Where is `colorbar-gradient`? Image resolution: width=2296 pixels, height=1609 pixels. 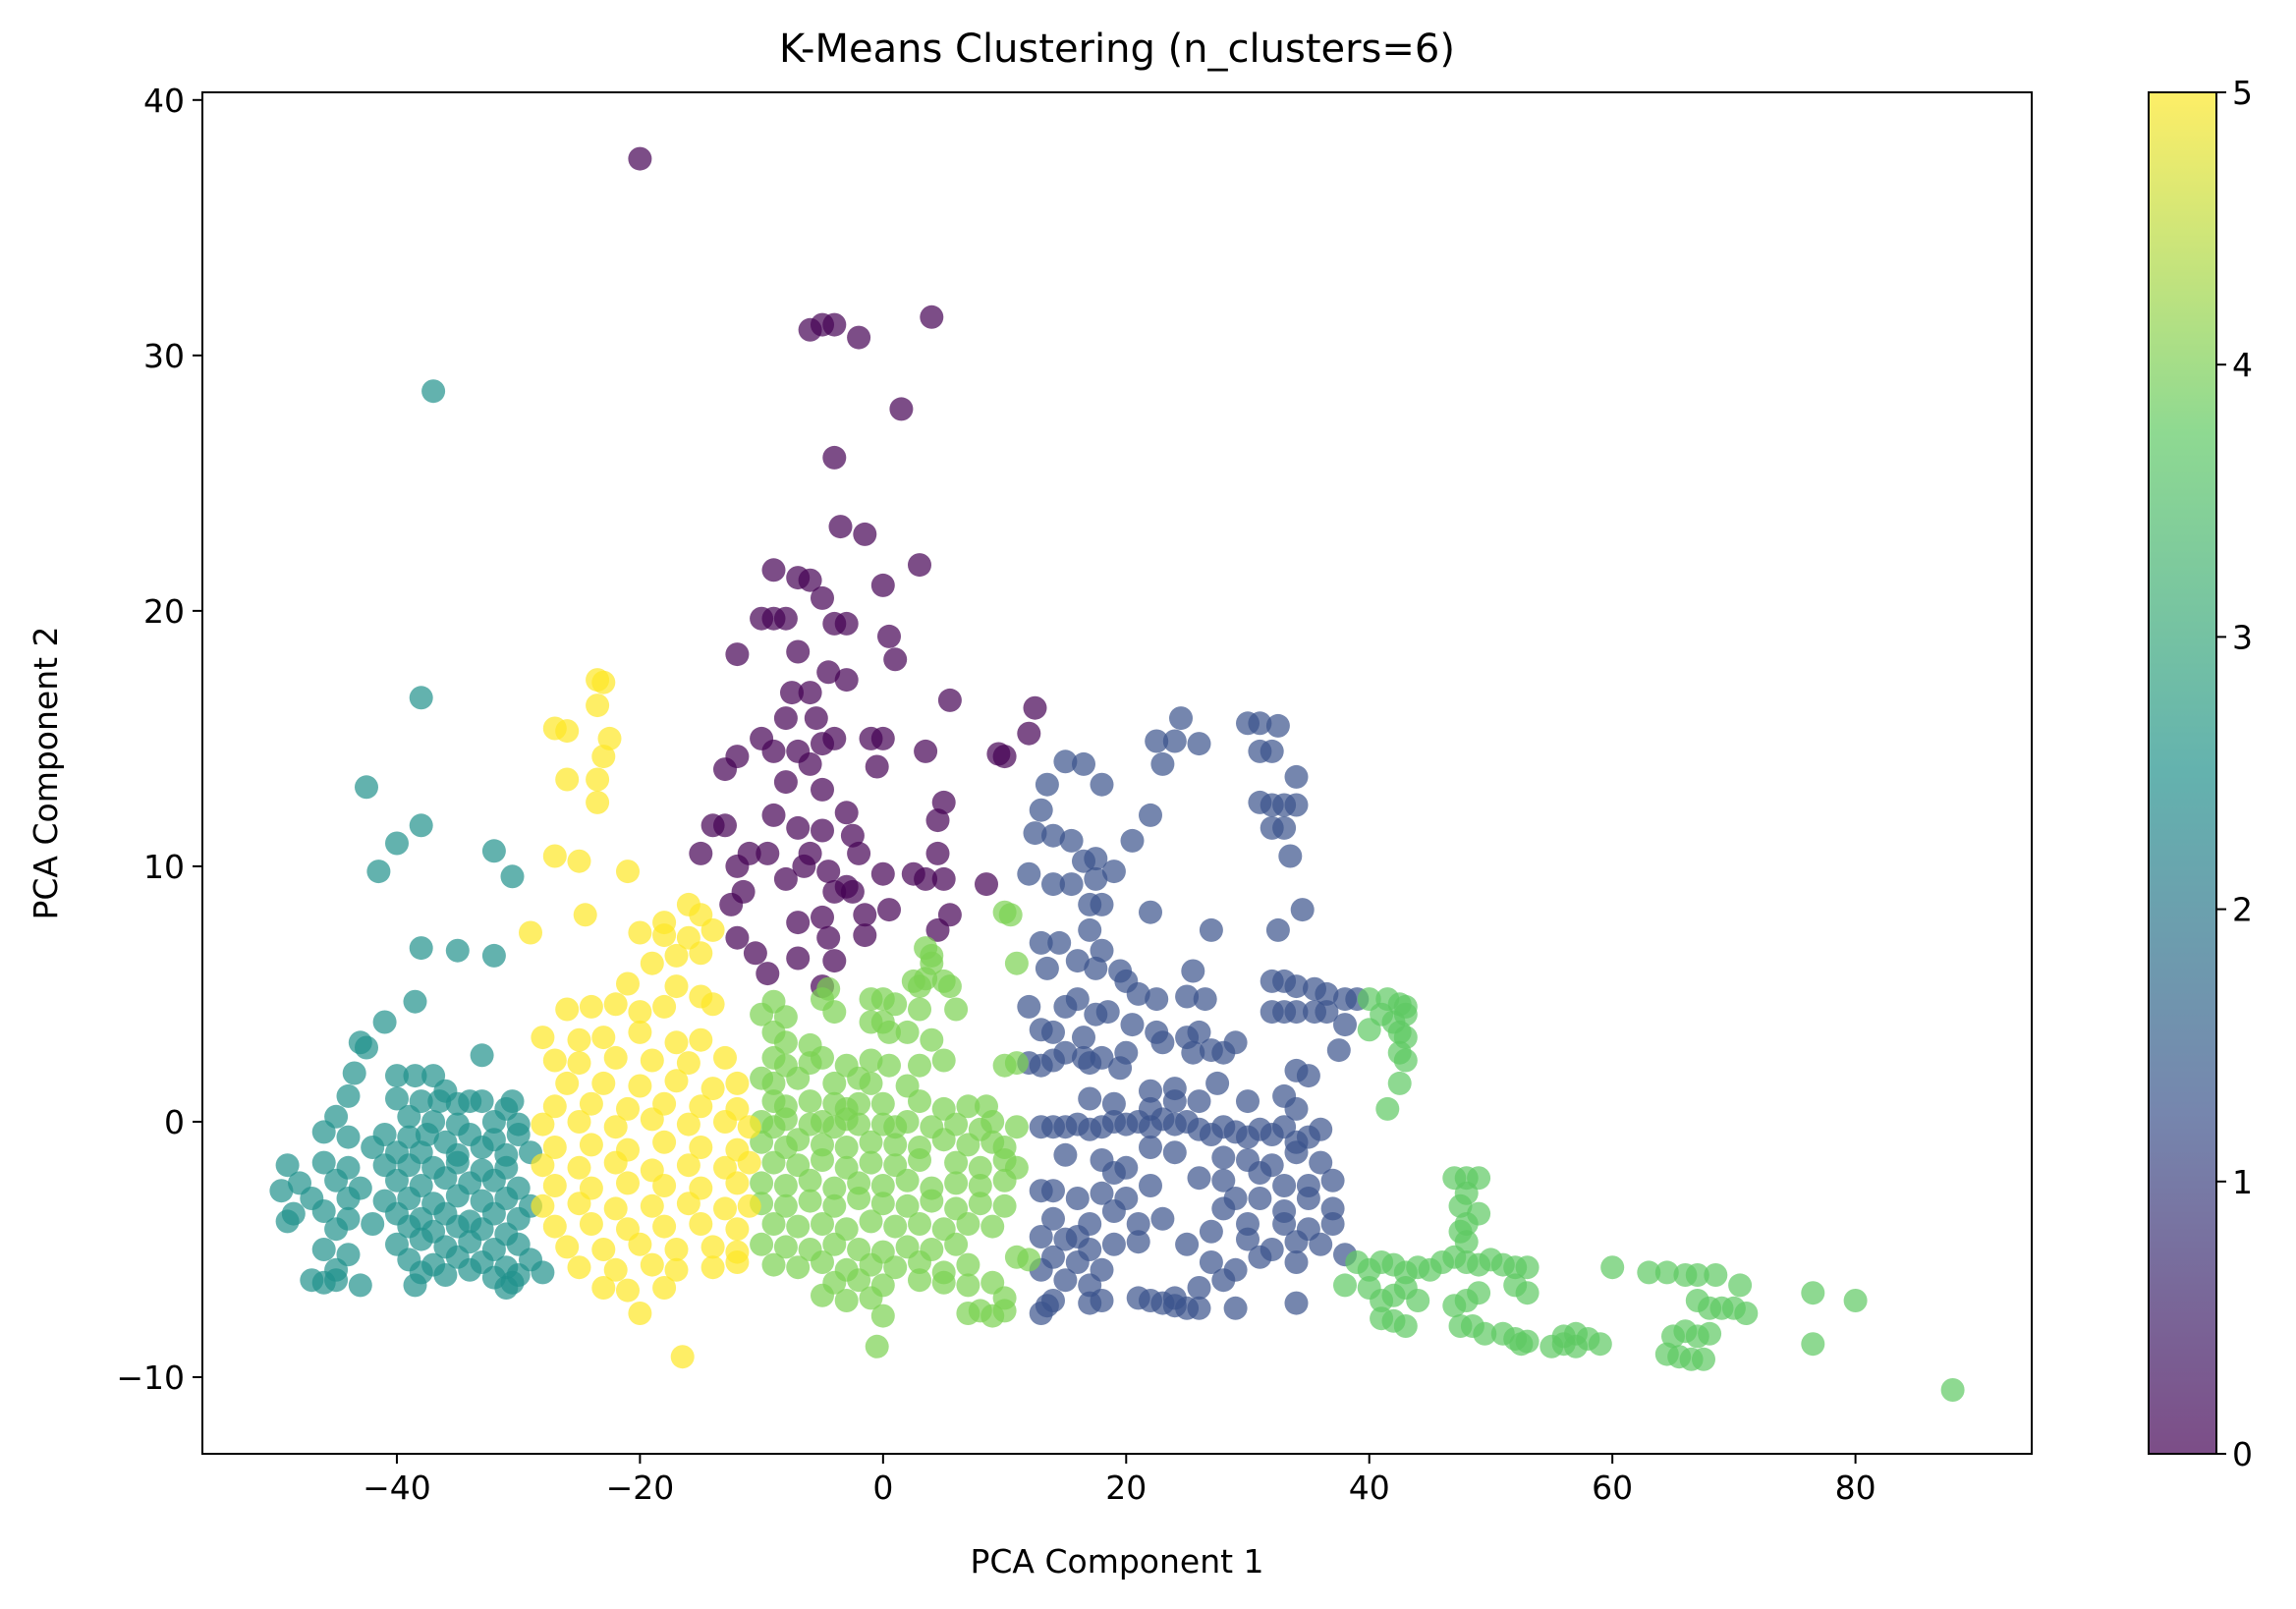
colorbar-gradient is located at coordinates (2182, 773).